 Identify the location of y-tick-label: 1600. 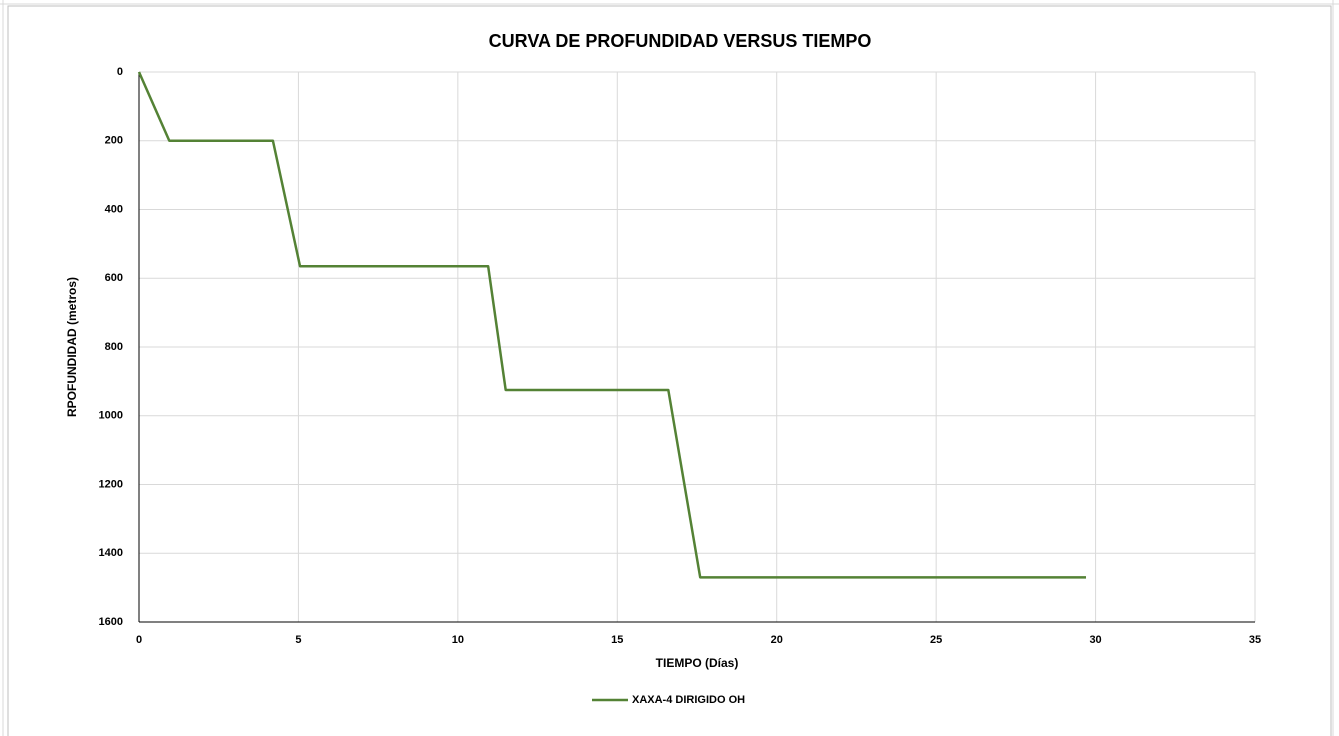
(111, 622).